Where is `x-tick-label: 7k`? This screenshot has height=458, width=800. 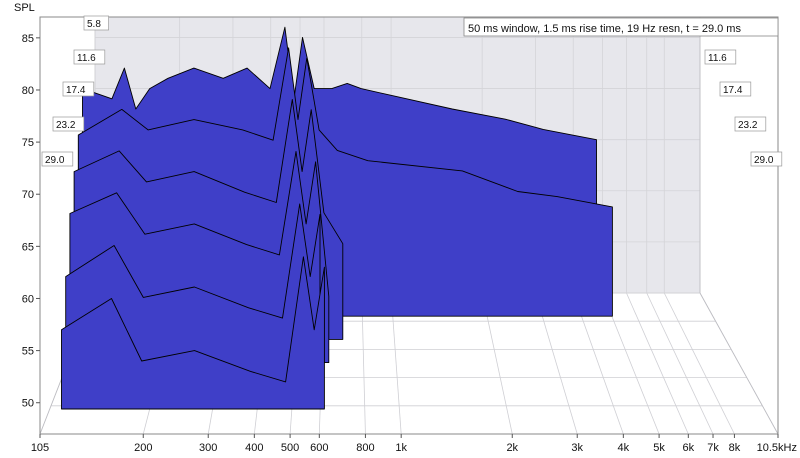 x-tick-label: 7k is located at coordinates (713, 448).